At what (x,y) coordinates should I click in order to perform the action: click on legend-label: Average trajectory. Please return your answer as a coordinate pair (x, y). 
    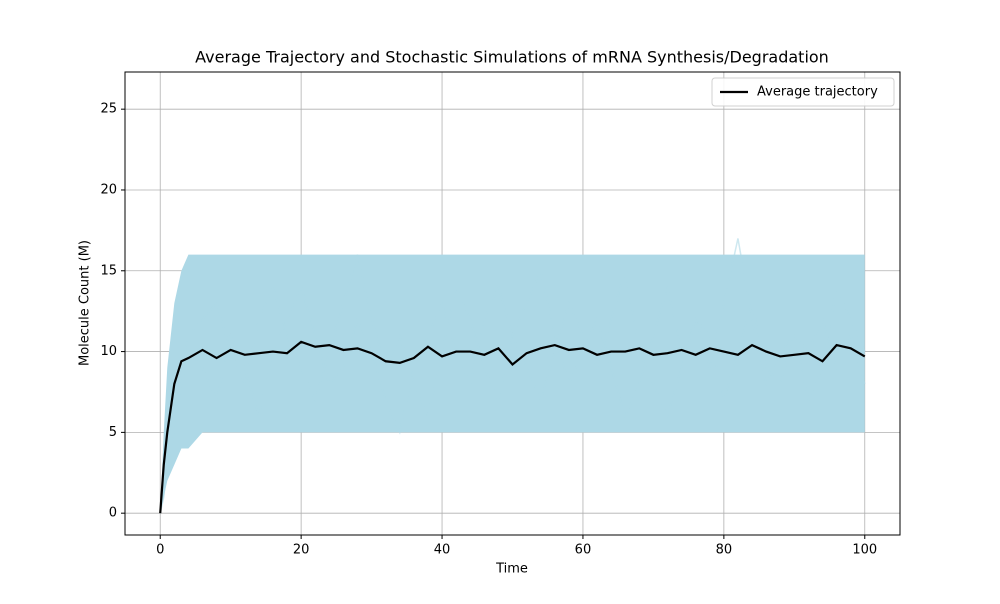
    Looking at the image, I should click on (817, 92).